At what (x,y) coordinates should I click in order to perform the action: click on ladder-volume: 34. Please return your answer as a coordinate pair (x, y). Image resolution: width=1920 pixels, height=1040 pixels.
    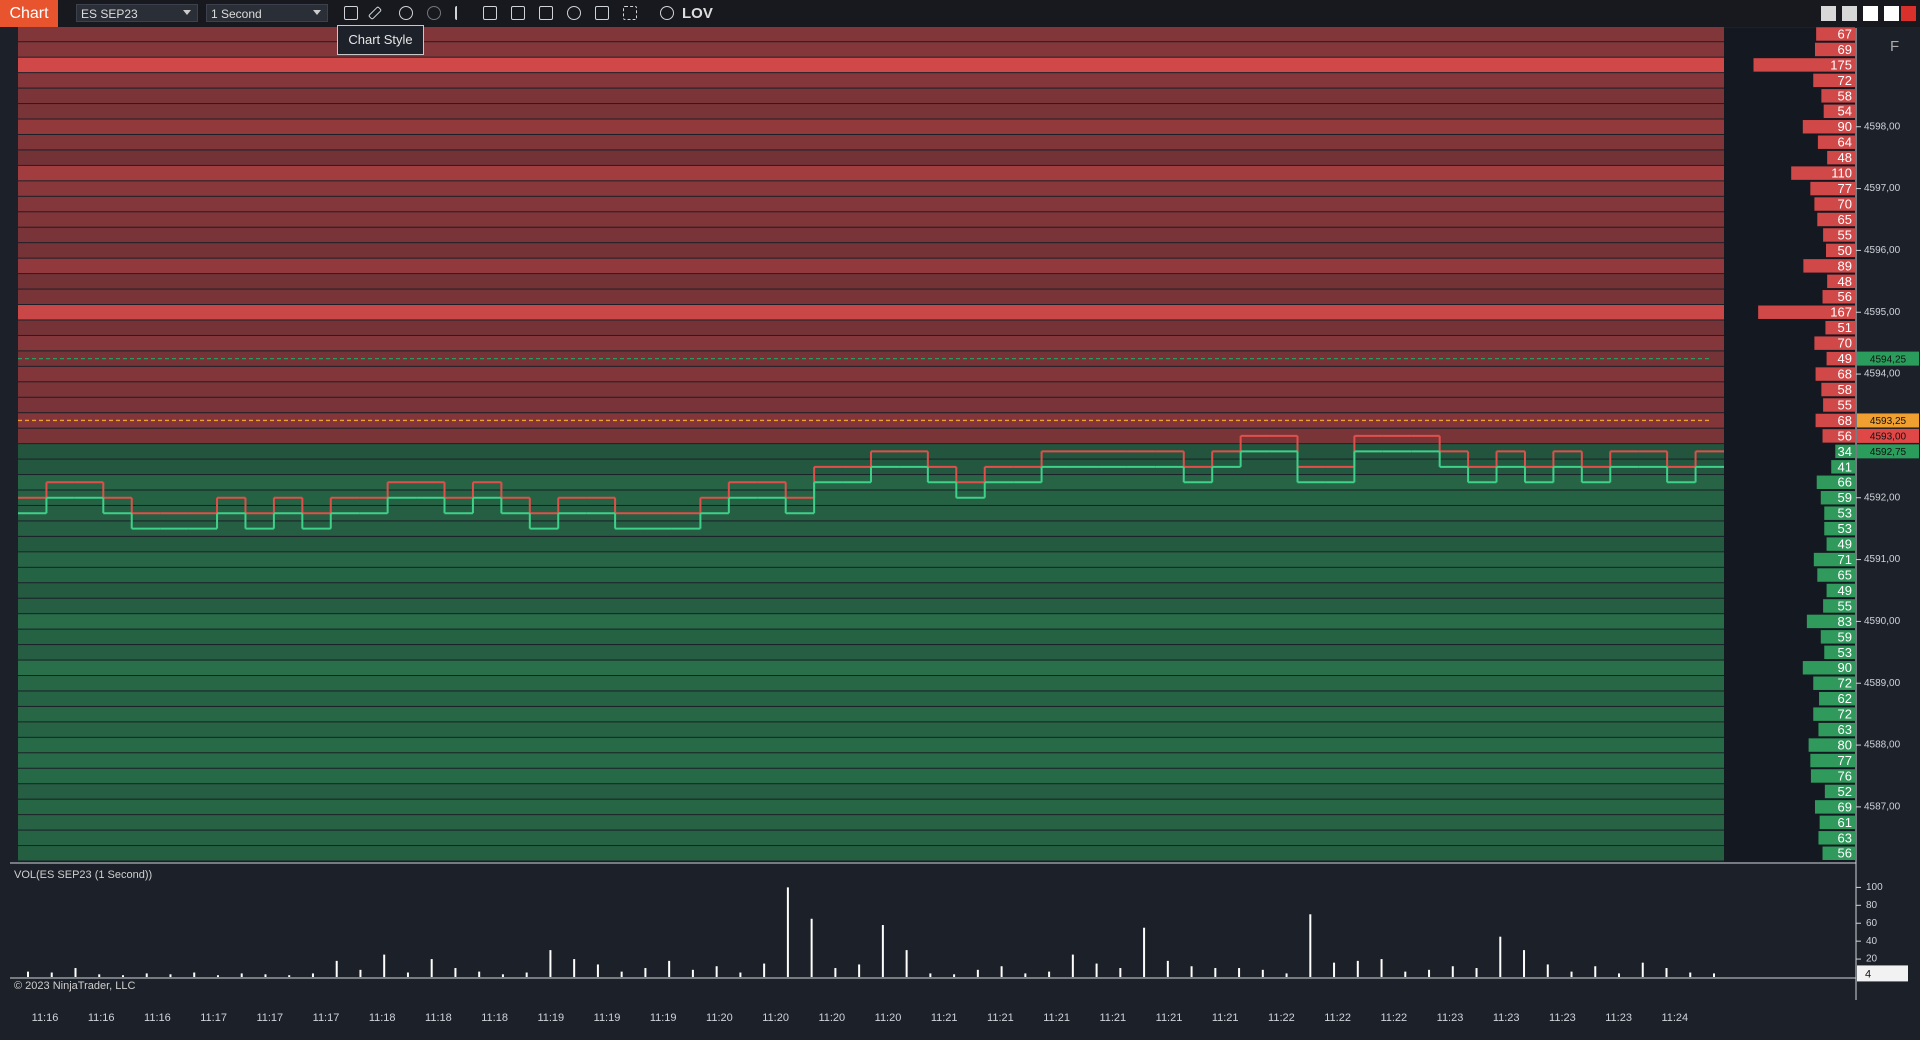
    Looking at the image, I should click on (1845, 451).